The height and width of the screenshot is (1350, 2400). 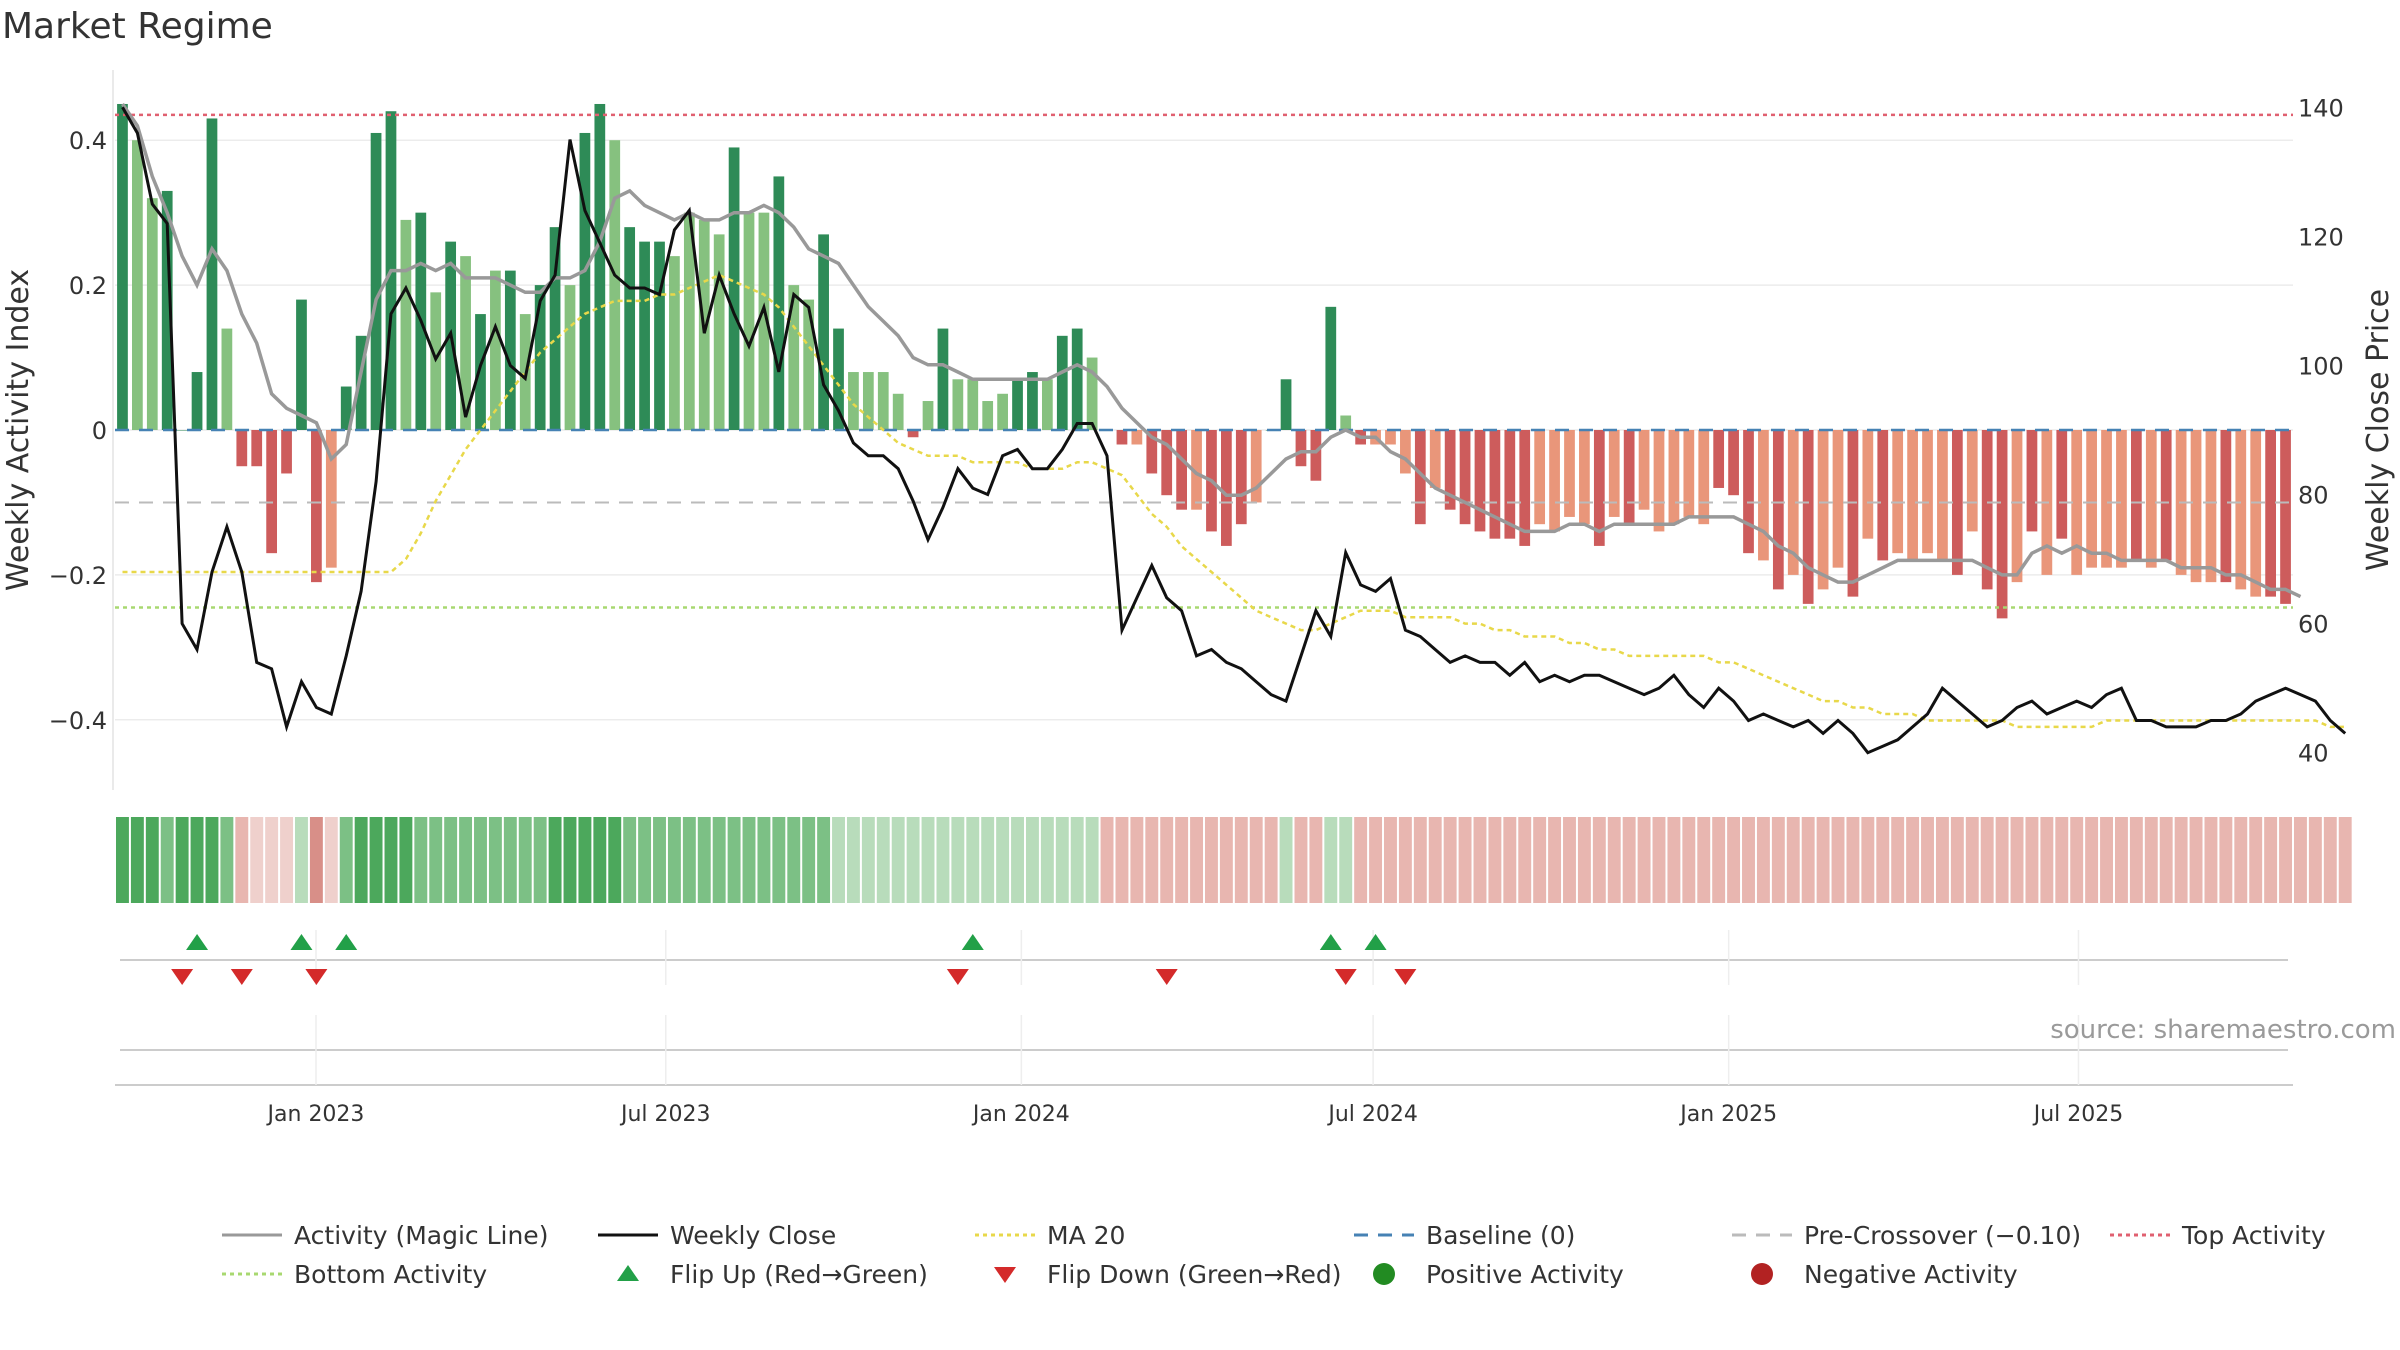 What do you see at coordinates (2321, 108) in the screenshot?
I see `y2-tick-label: 140` at bounding box center [2321, 108].